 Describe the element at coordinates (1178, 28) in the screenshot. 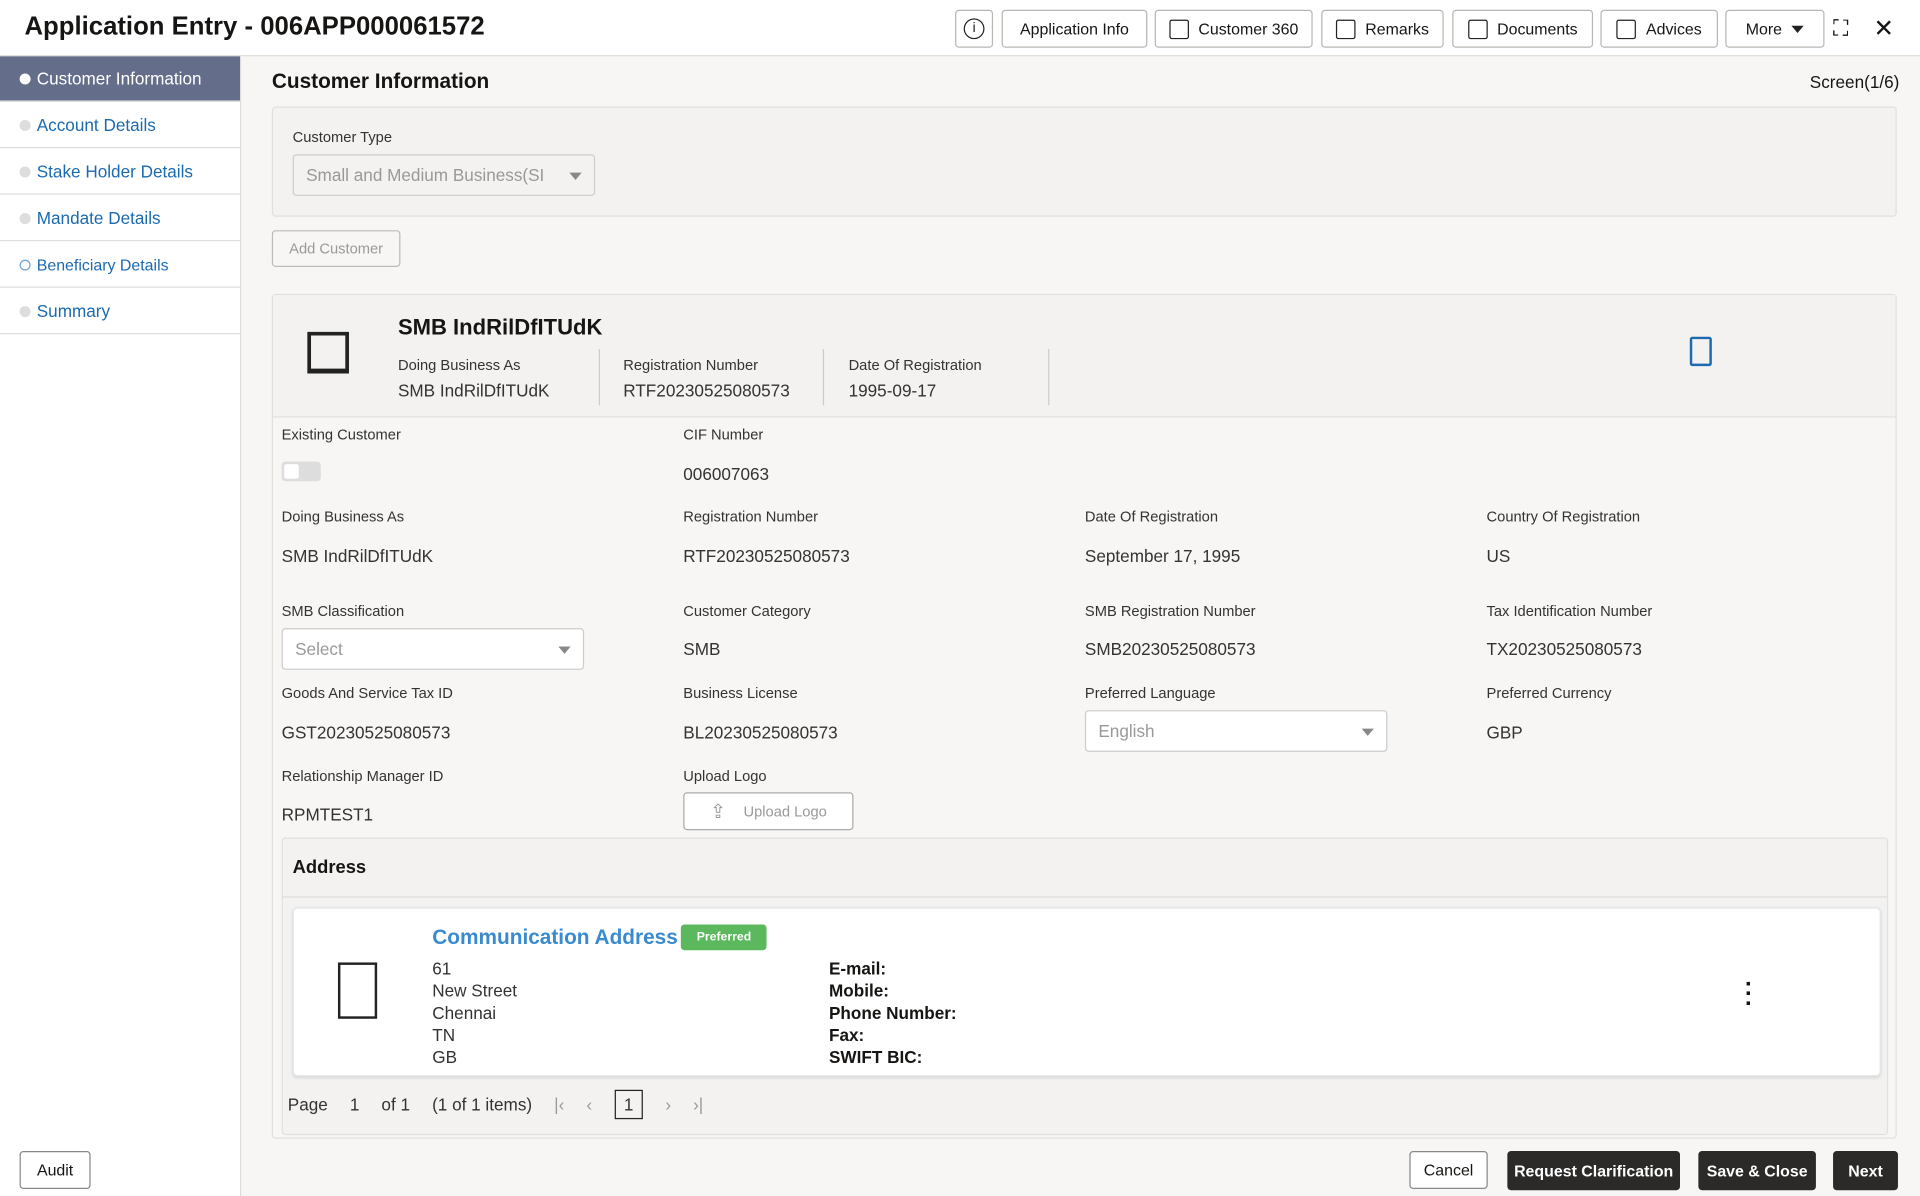

I see `person-icon` at that location.